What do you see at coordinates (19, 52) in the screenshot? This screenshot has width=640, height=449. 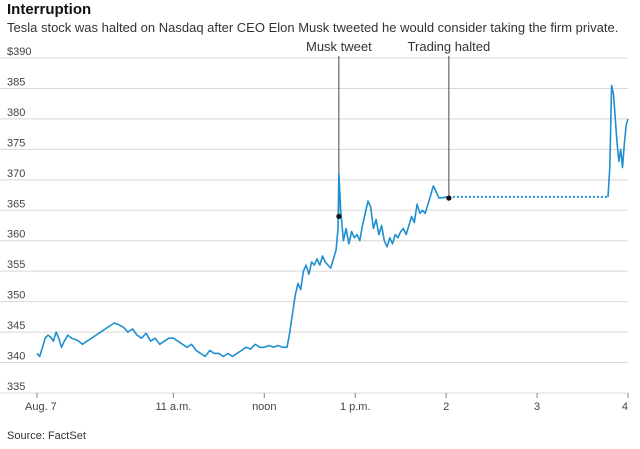 I see `y-tick-label: $390` at bounding box center [19, 52].